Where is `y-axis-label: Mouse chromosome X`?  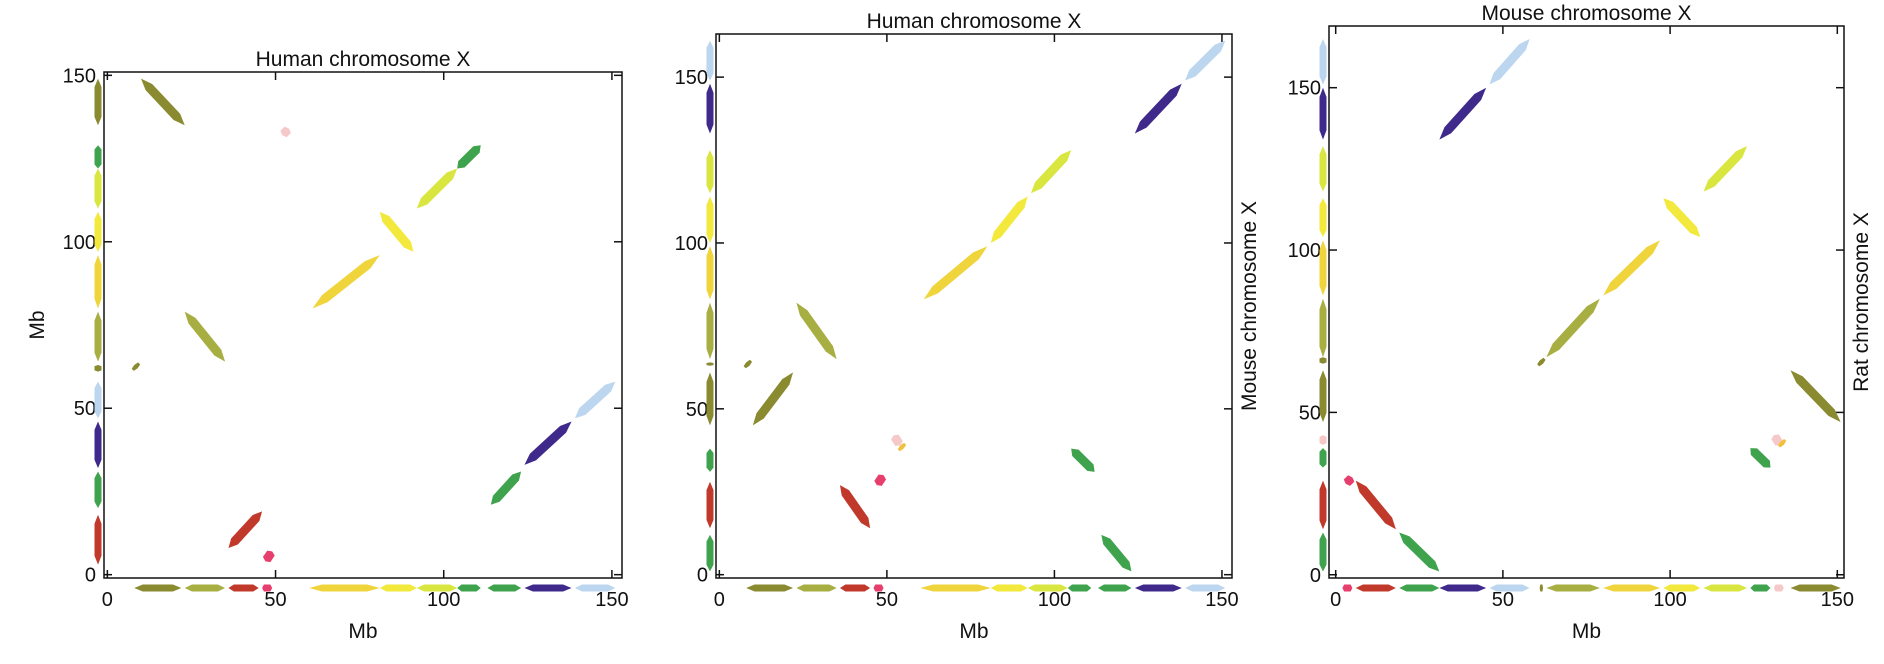
y-axis-label: Mouse chromosome X is located at coordinates (1249, 306).